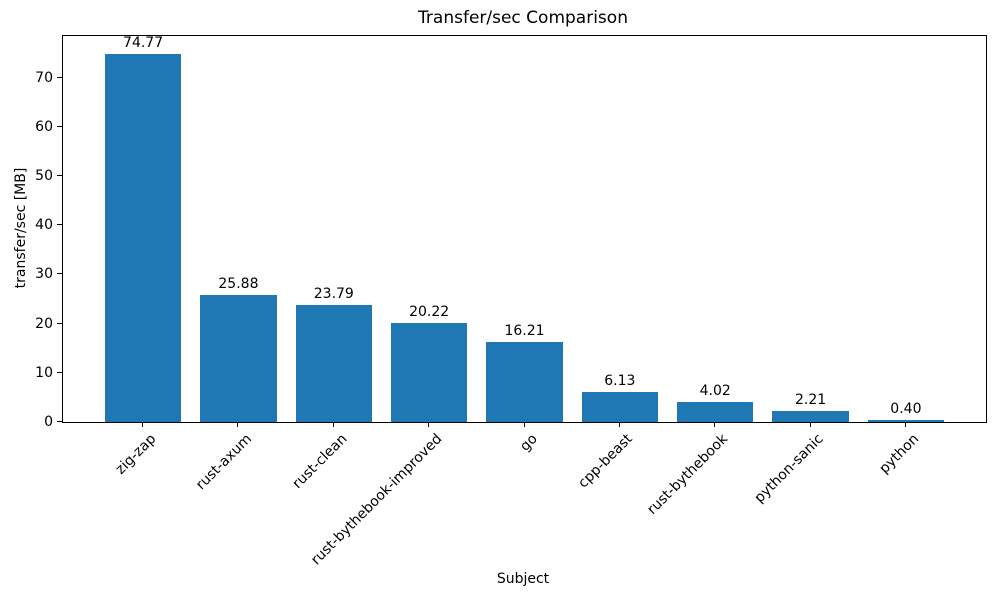 The width and height of the screenshot is (1000, 600). What do you see at coordinates (44, 372) in the screenshot?
I see `y-tick-label: 10` at bounding box center [44, 372].